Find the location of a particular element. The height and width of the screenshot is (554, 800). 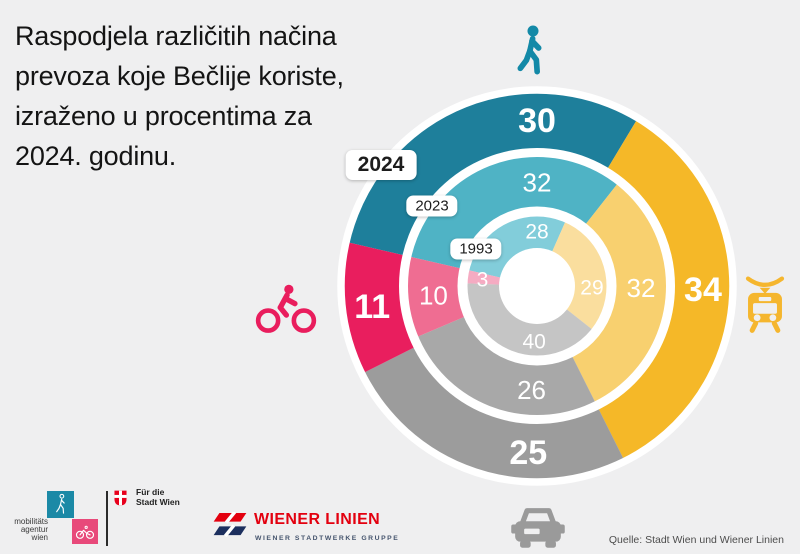

segment-value-label: 10 is located at coordinates (433, 295).